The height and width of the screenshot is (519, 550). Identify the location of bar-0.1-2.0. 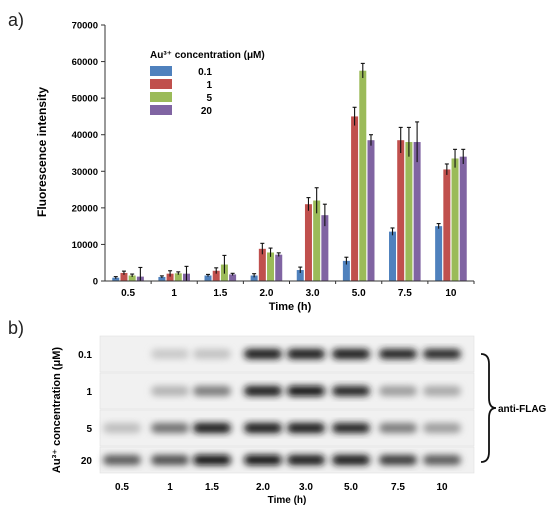
(254, 278).